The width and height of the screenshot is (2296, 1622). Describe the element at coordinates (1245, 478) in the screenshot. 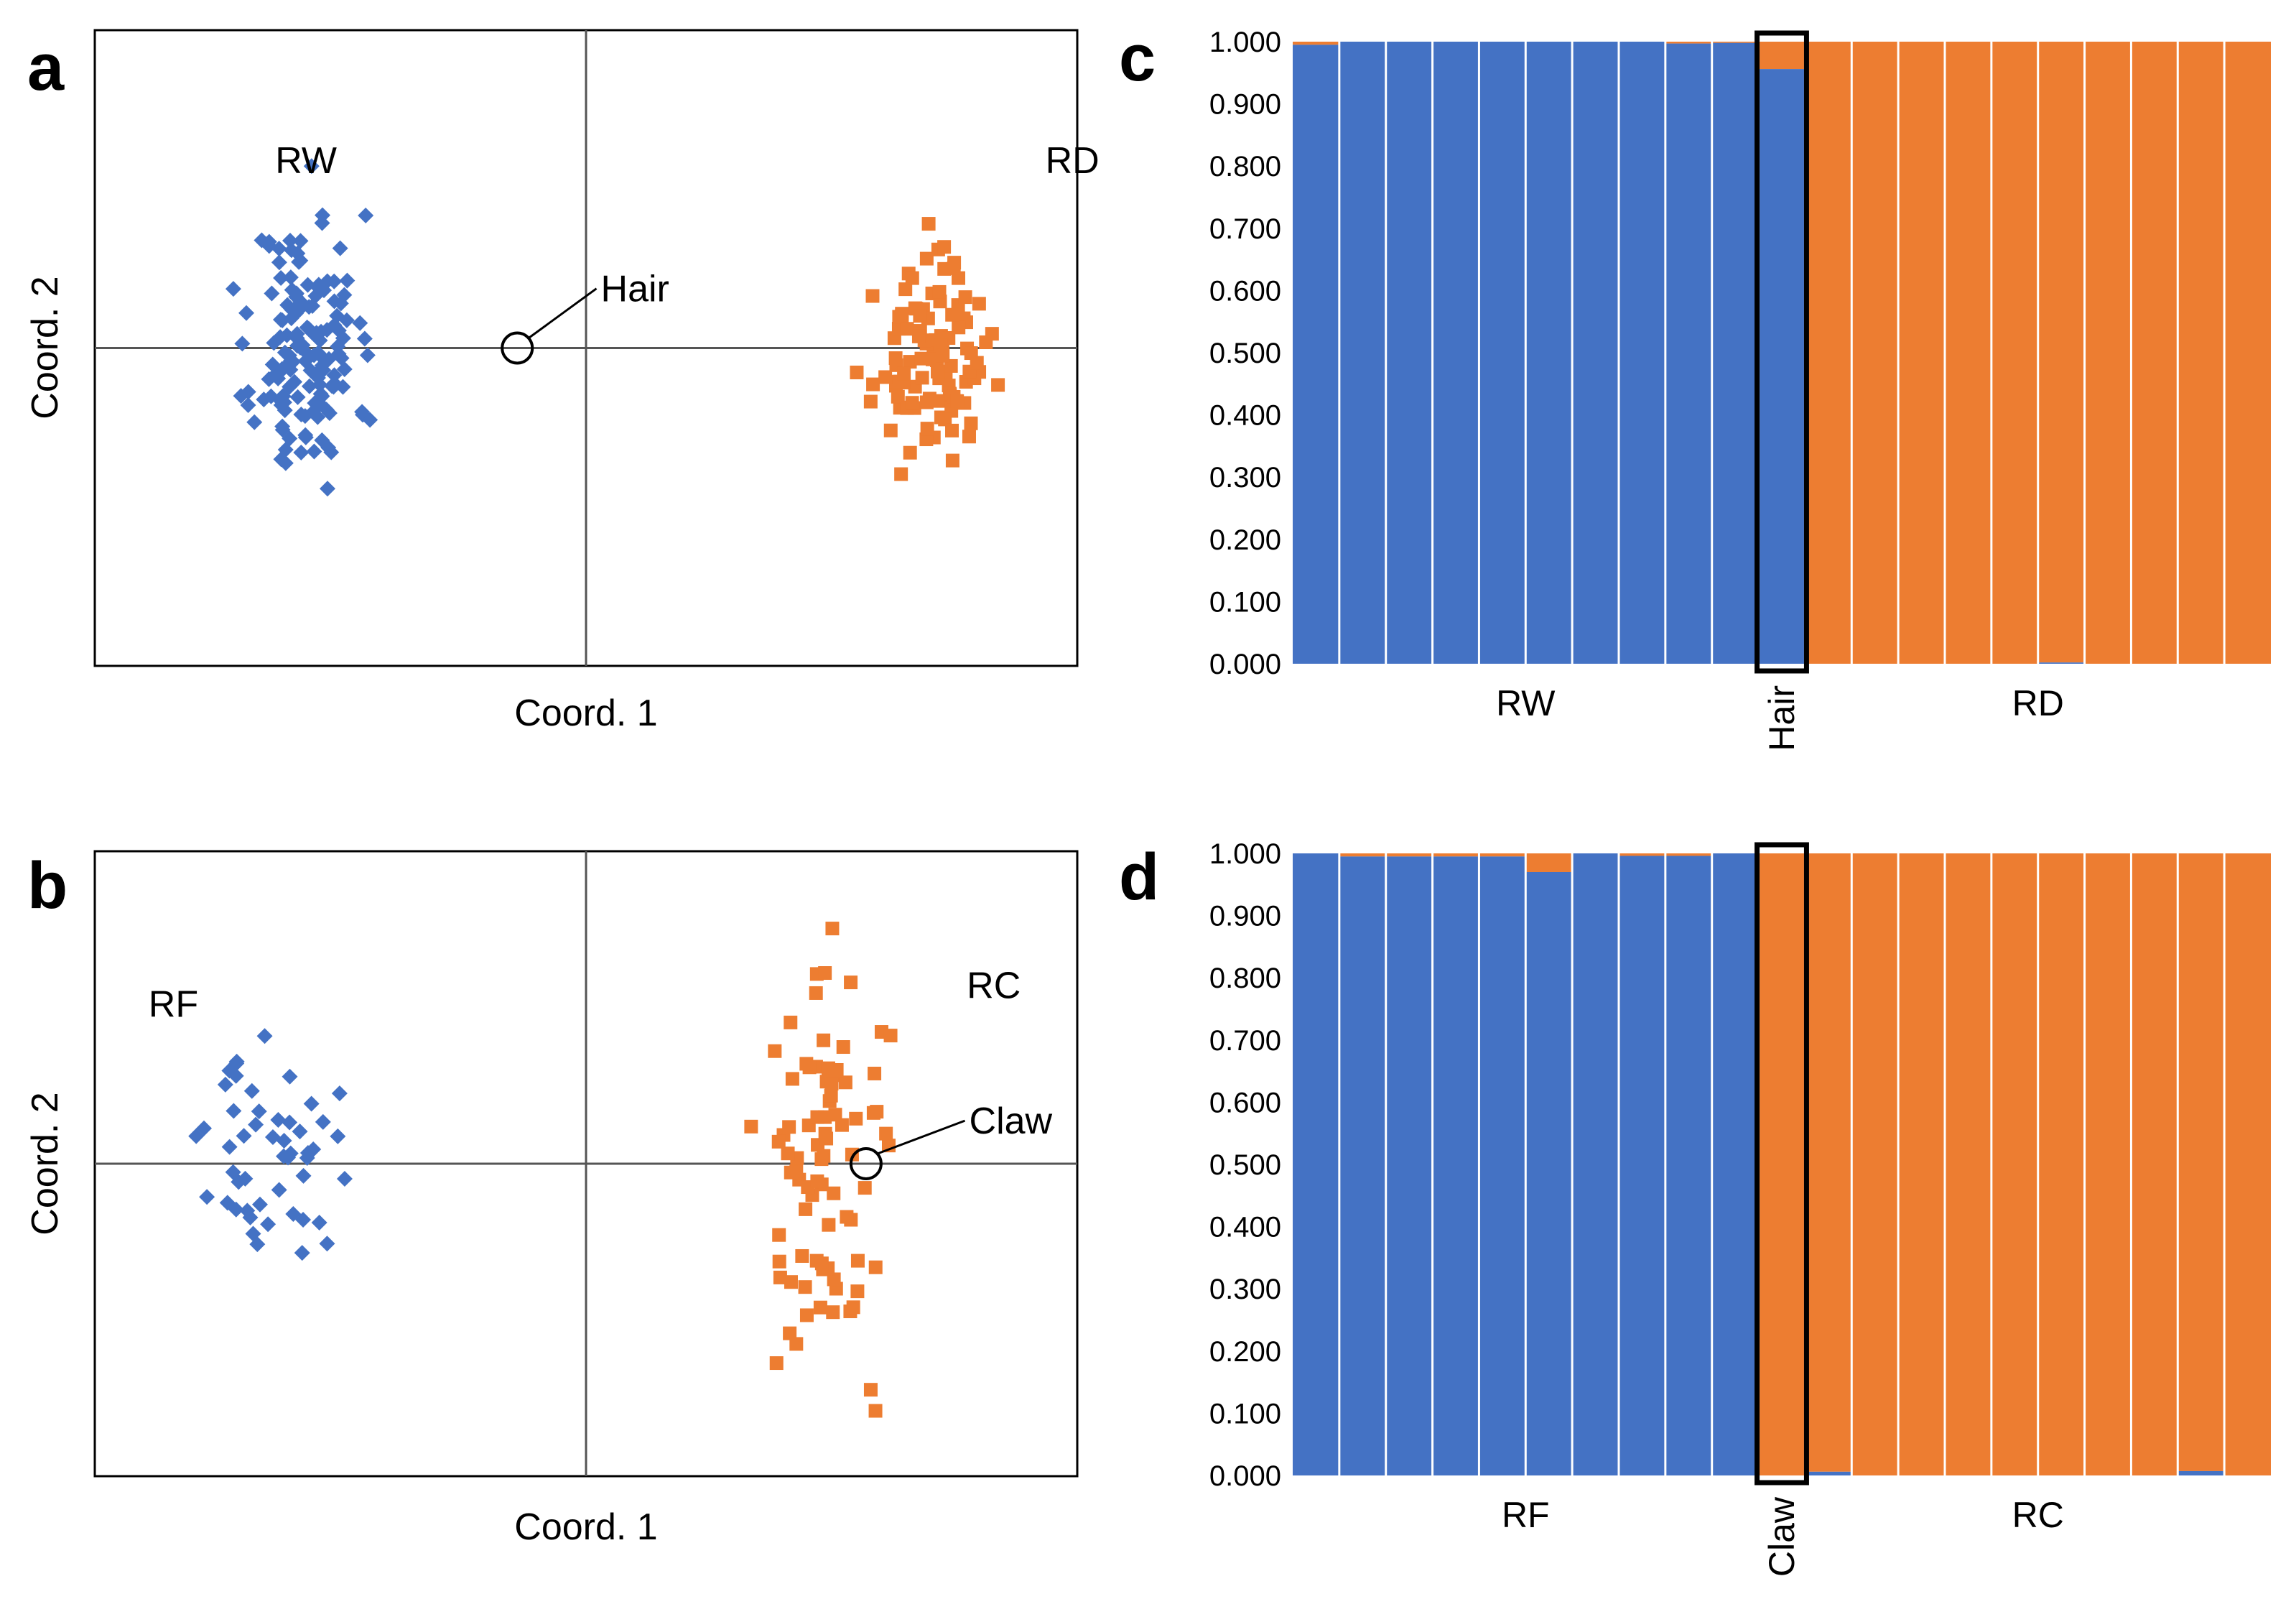

I see `y-tick-label: 0.300` at that location.